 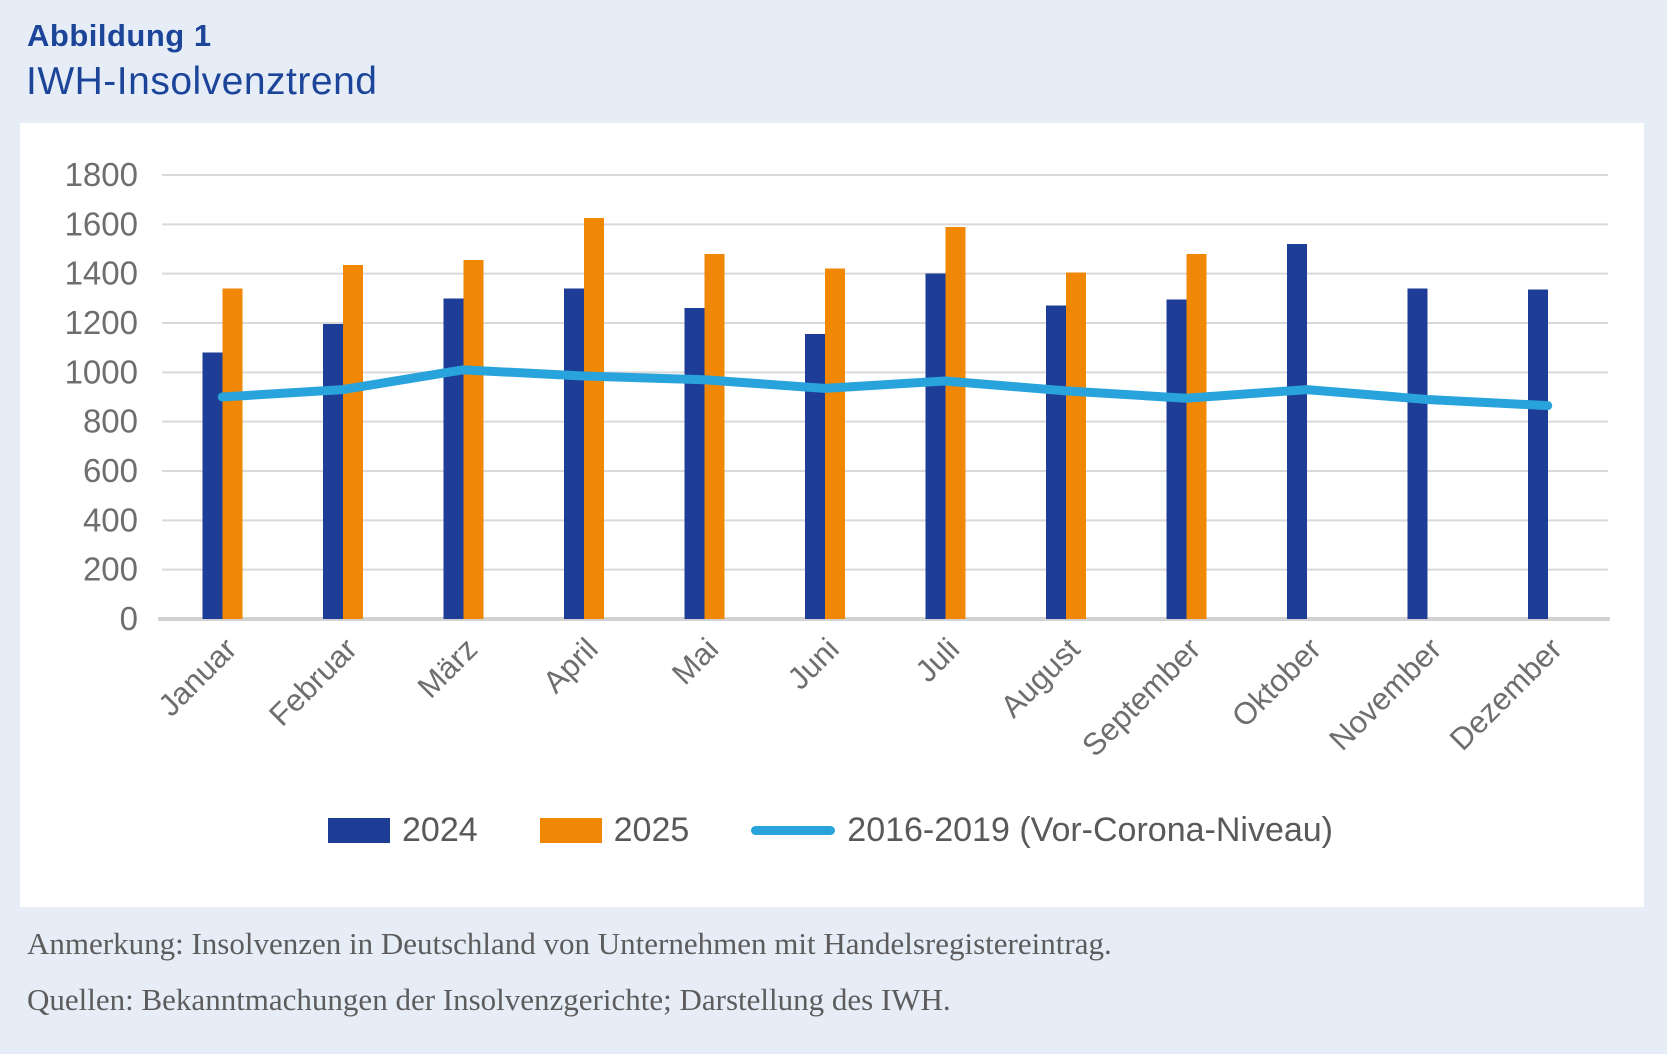 What do you see at coordinates (129, 618) in the screenshot?
I see `y-tick-label: 0` at bounding box center [129, 618].